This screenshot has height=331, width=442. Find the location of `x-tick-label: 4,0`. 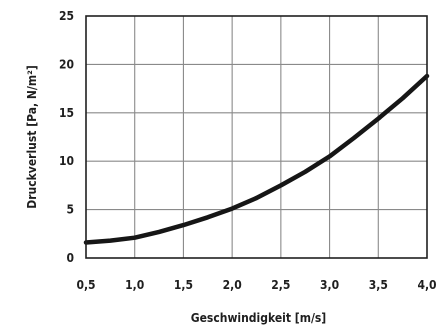

x-tick-label: 4,0 is located at coordinates (426, 285).